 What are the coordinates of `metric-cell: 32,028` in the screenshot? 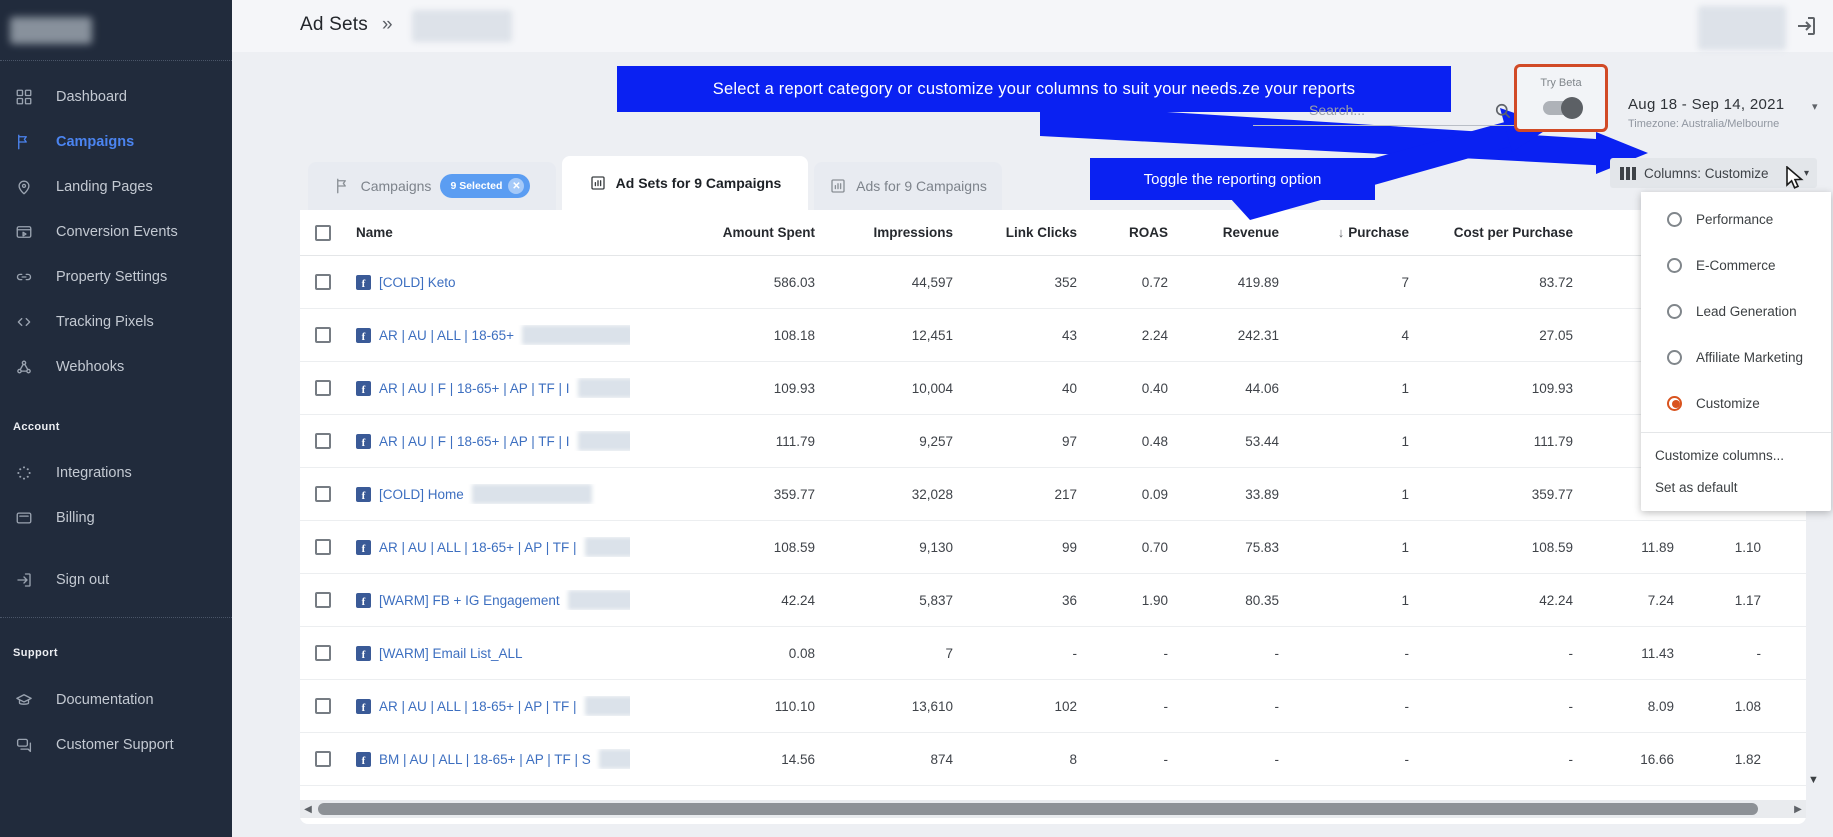 It's located at (932, 494).